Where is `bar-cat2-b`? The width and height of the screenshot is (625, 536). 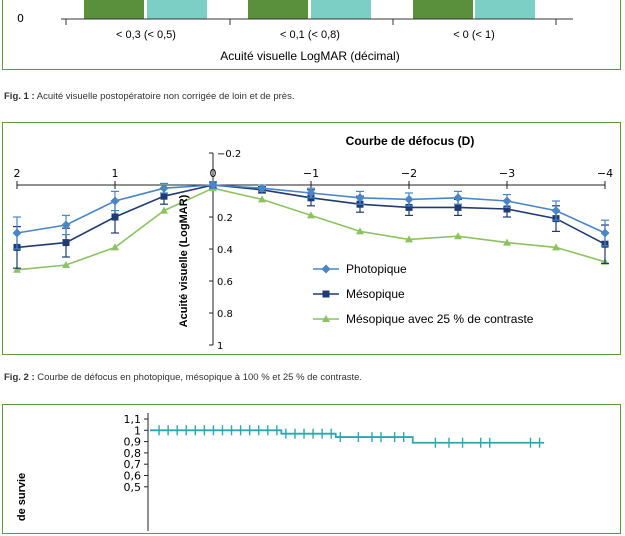
bar-cat2-b is located at coordinates (341, 9).